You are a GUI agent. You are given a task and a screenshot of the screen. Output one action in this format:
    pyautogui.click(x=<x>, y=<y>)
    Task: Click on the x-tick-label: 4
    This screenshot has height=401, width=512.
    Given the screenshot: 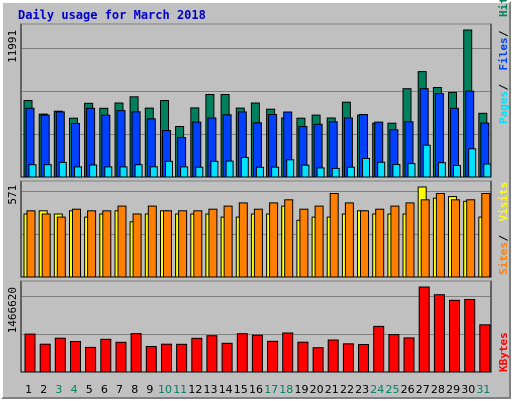 What is the action you would take?
    pyautogui.click(x=74, y=389)
    